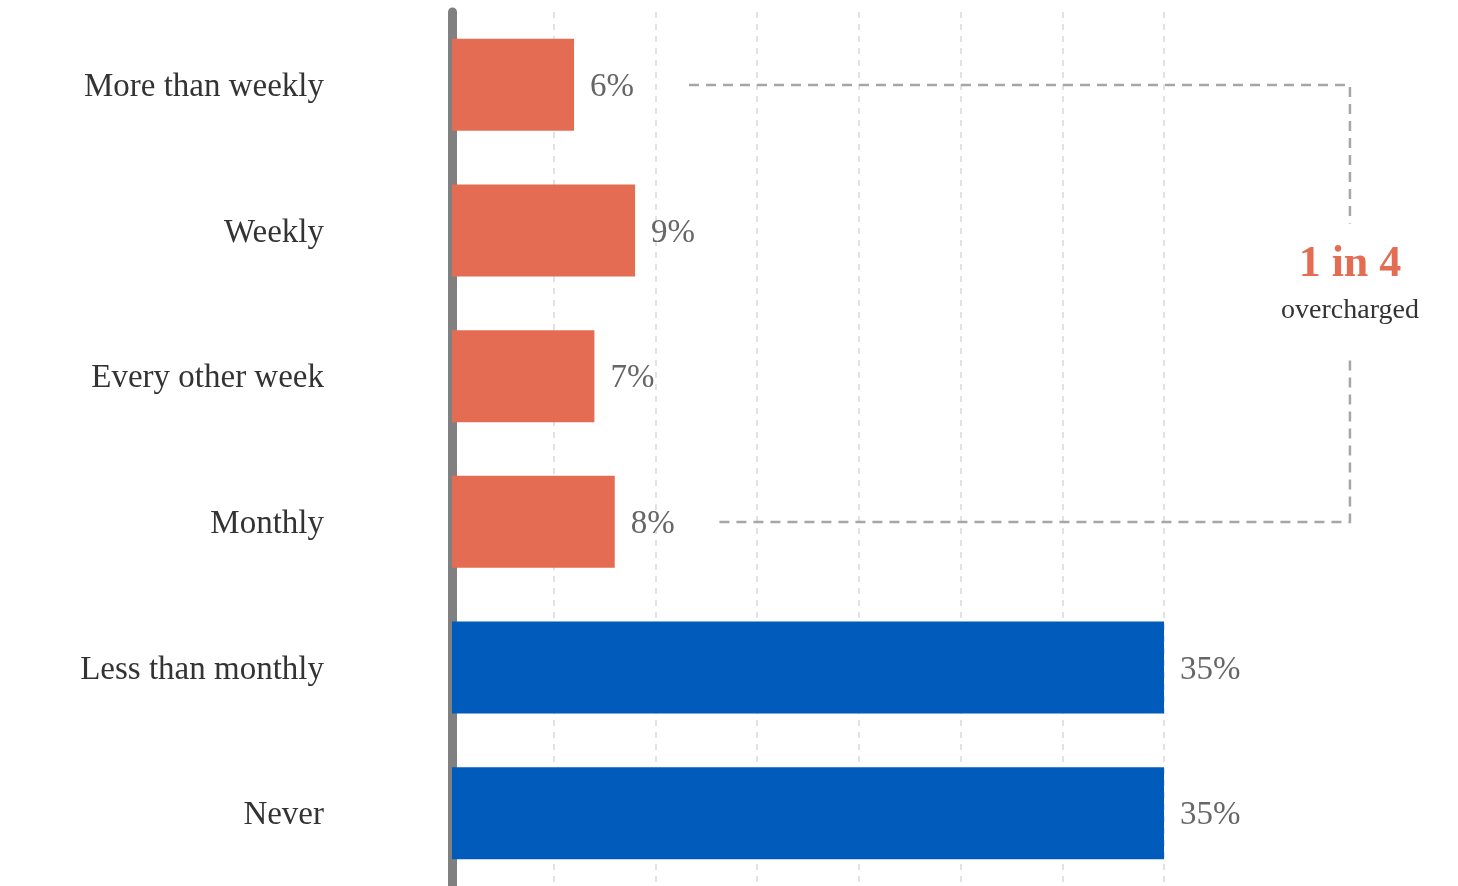 Image resolution: width=1458 pixels, height=886 pixels. What do you see at coordinates (1350, 261) in the screenshot?
I see `text: 1 in 4` at bounding box center [1350, 261].